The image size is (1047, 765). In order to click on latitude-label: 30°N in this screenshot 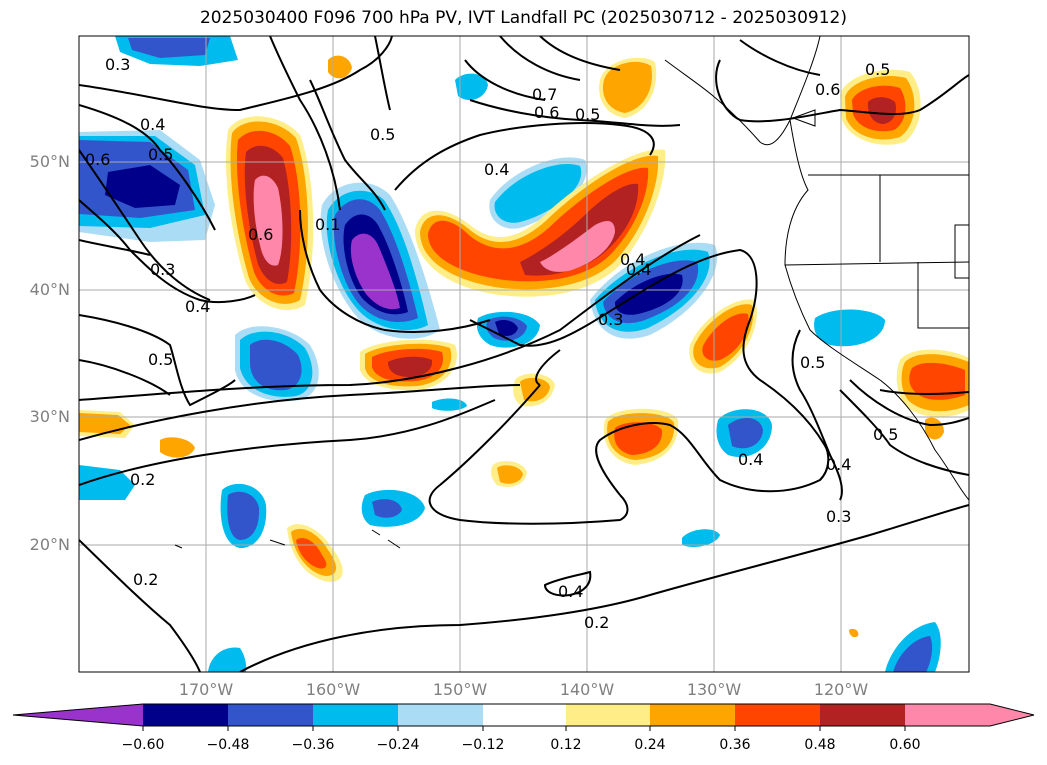, I will do `click(49, 416)`.